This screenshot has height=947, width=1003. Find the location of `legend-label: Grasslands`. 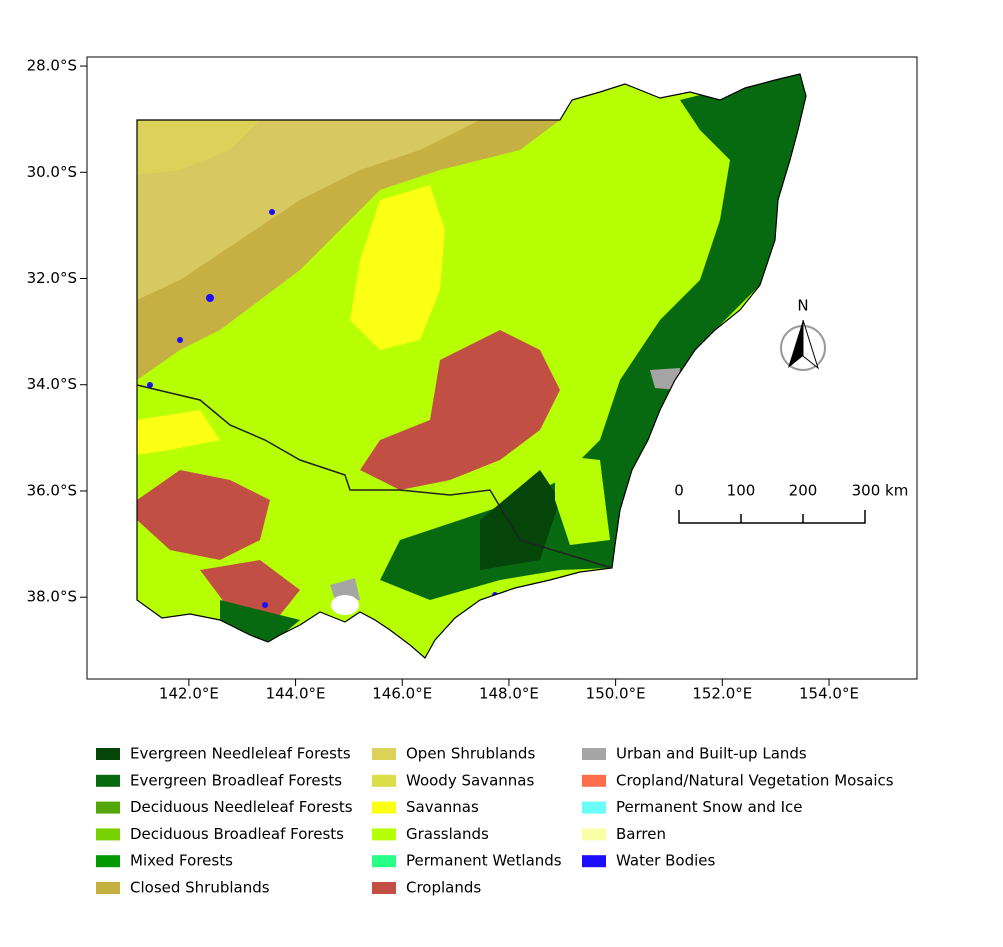

legend-label: Grasslands is located at coordinates (447, 834).